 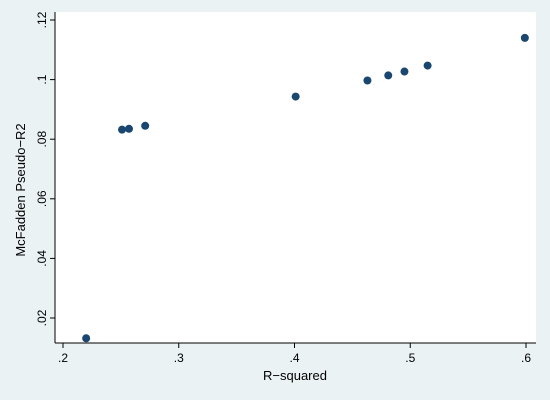 I want to click on y-axis-ticks: .02 .04 .06 .08 .1 .12, so click(x=45, y=168).